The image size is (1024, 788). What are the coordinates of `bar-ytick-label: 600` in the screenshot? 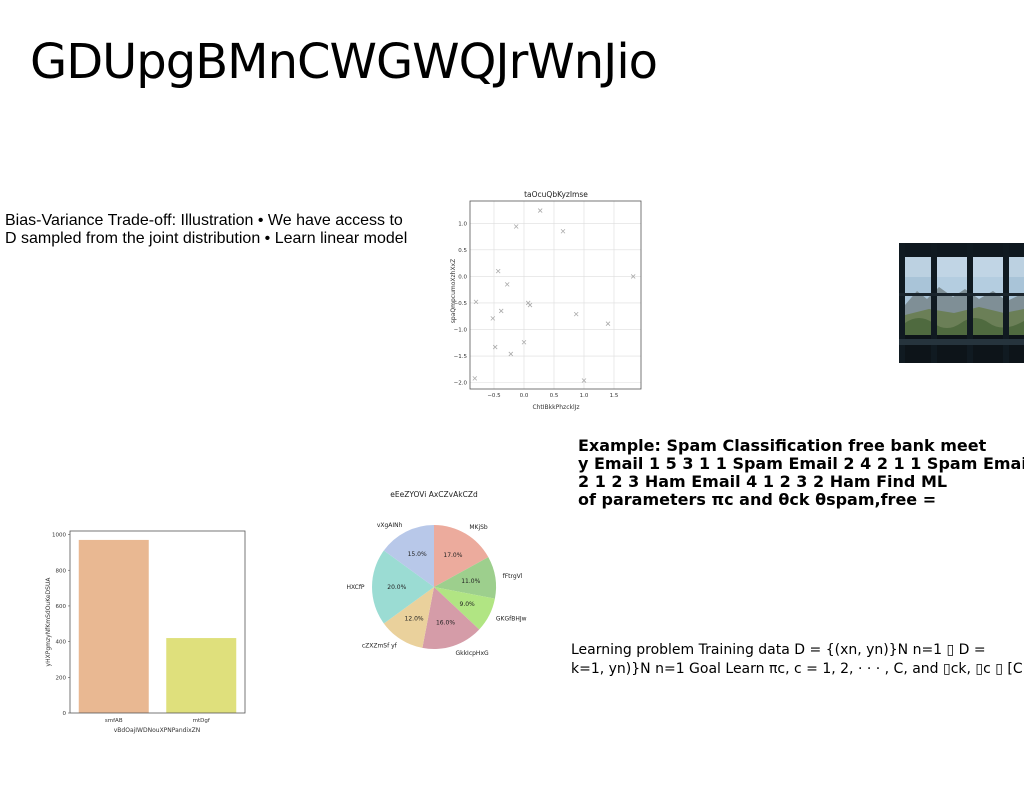 It's located at (61, 607).